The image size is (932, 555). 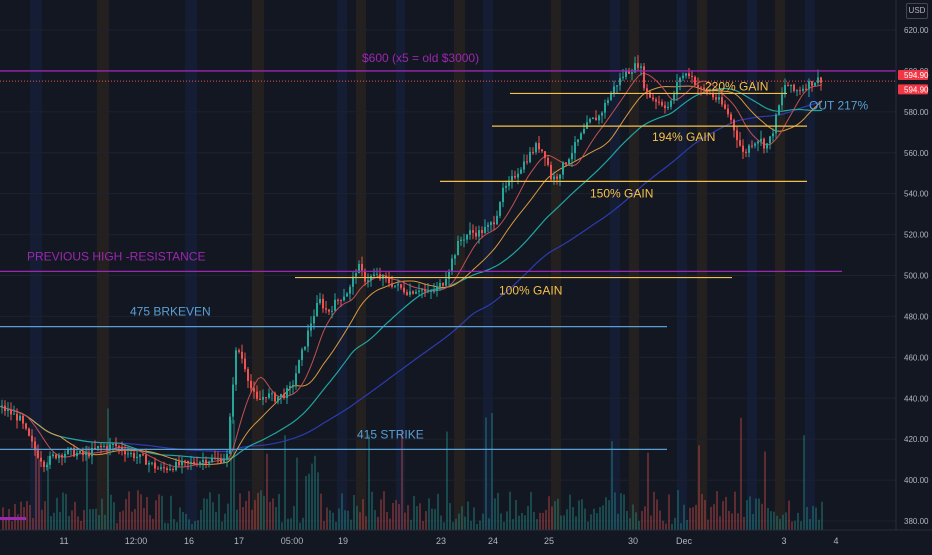 What do you see at coordinates (684, 541) in the screenshot?
I see `time-tick-label: Dec` at bounding box center [684, 541].